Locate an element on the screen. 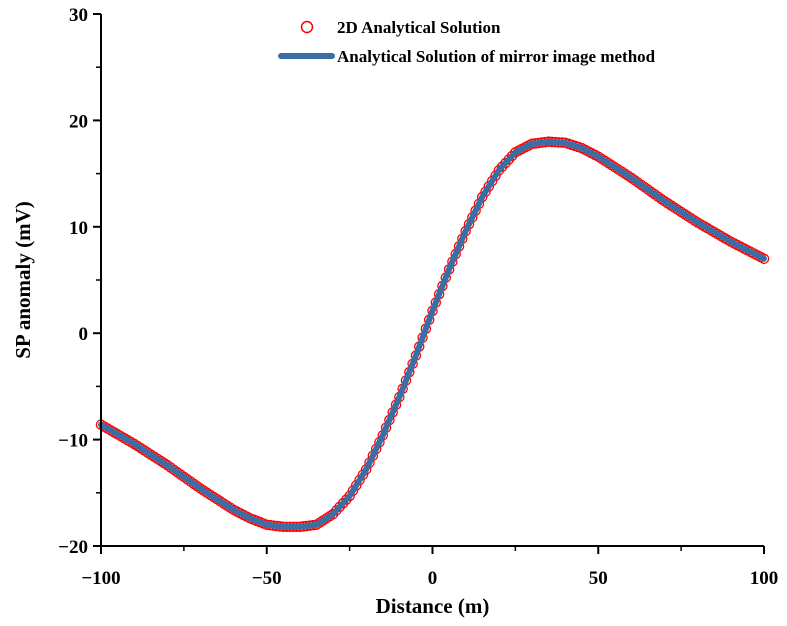 This screenshot has height=626, width=787. y-tick-label: 30 is located at coordinates (78, 15).